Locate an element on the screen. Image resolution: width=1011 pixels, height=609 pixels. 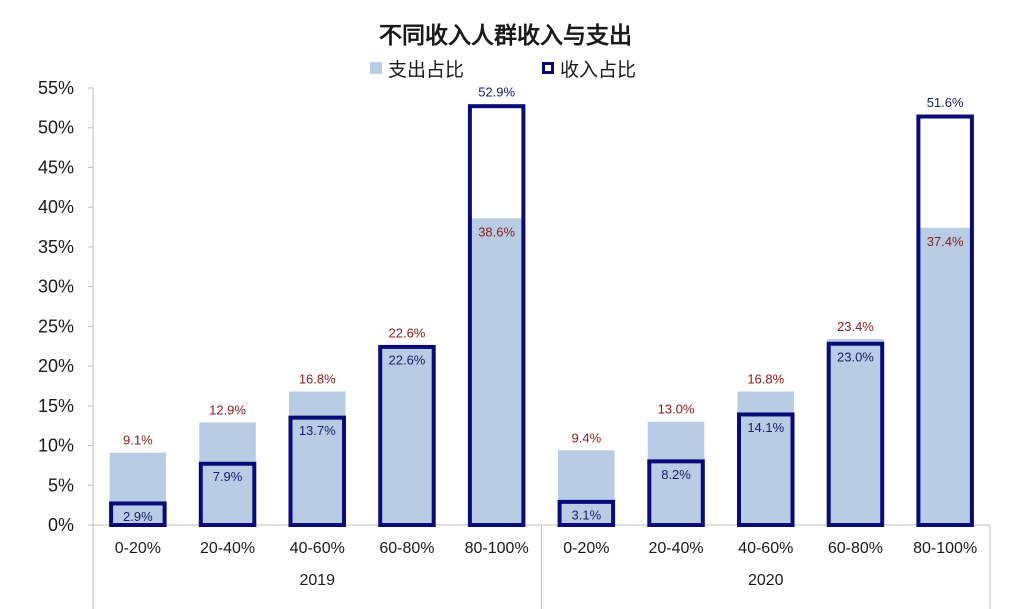
legend-item-income: 收入占比 is located at coordinates (589, 68).